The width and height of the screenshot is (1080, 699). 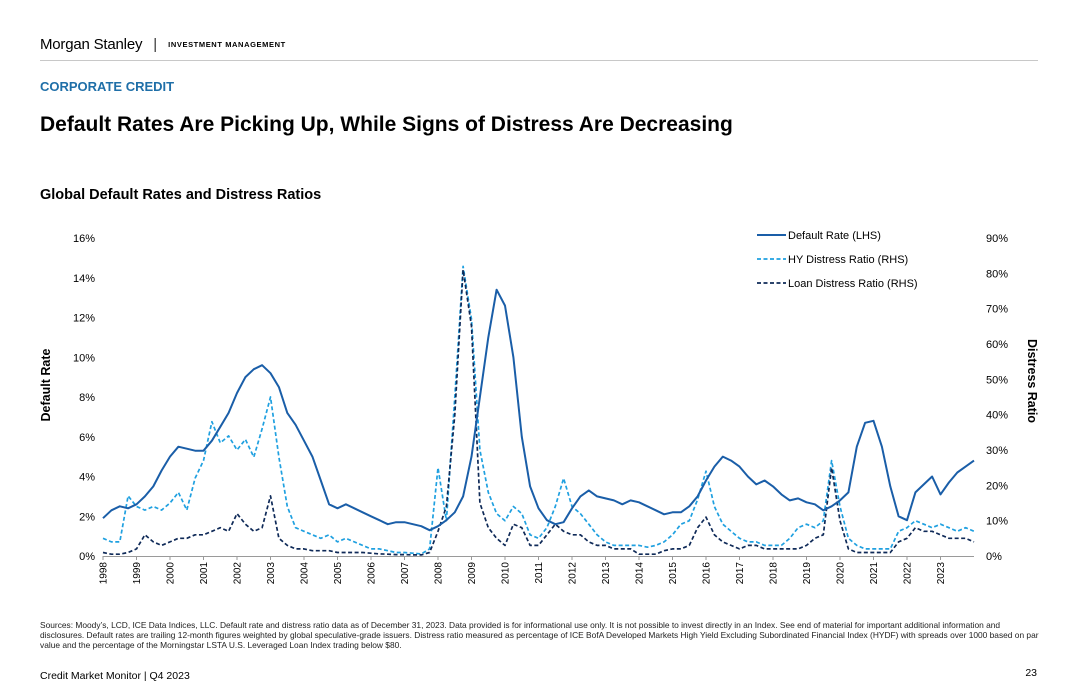 I want to click on y-right-tick-label: 60%, so click(x=997, y=345).